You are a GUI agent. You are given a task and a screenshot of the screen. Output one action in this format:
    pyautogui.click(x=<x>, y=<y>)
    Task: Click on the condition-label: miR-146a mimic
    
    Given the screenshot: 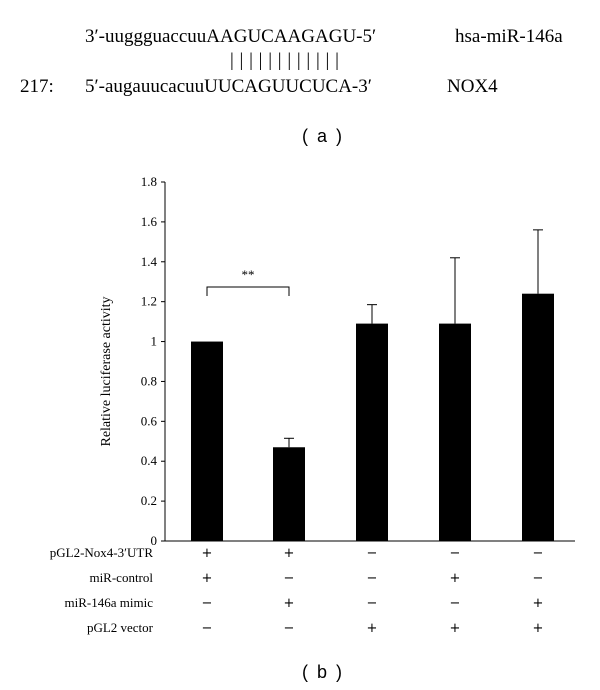 What is the action you would take?
    pyautogui.click(x=109, y=602)
    